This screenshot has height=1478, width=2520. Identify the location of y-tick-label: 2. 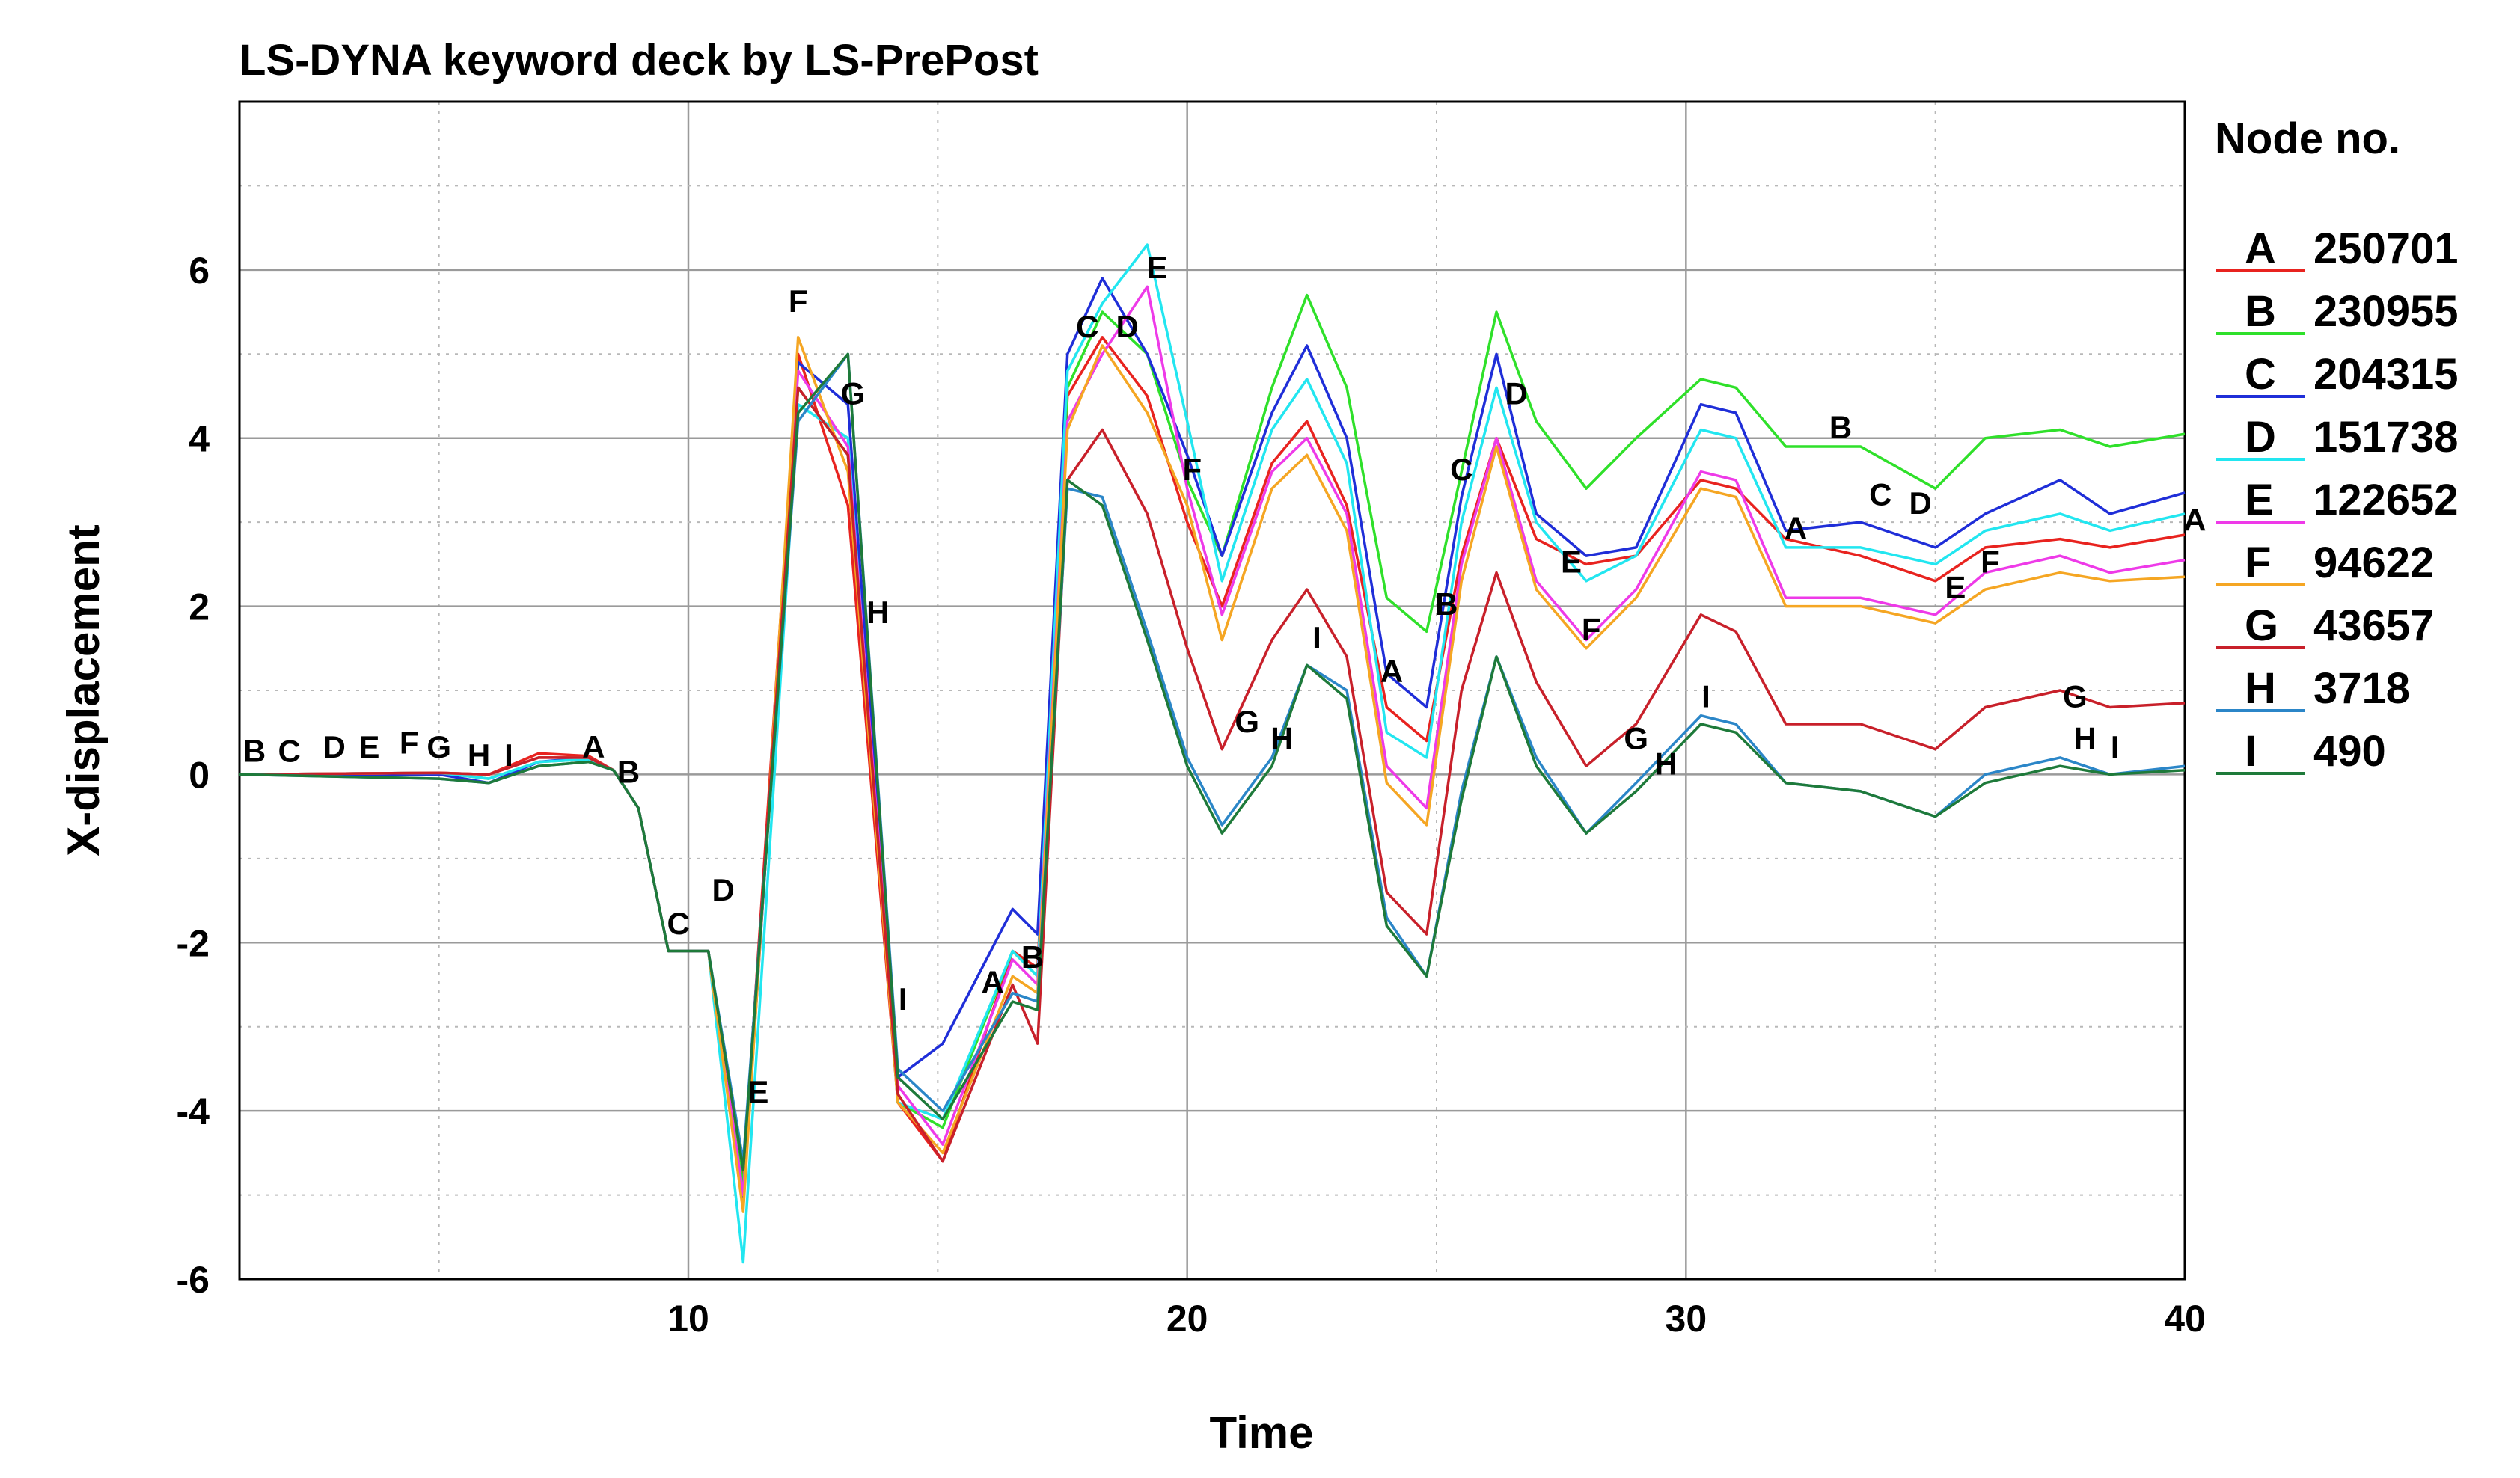
(199, 607).